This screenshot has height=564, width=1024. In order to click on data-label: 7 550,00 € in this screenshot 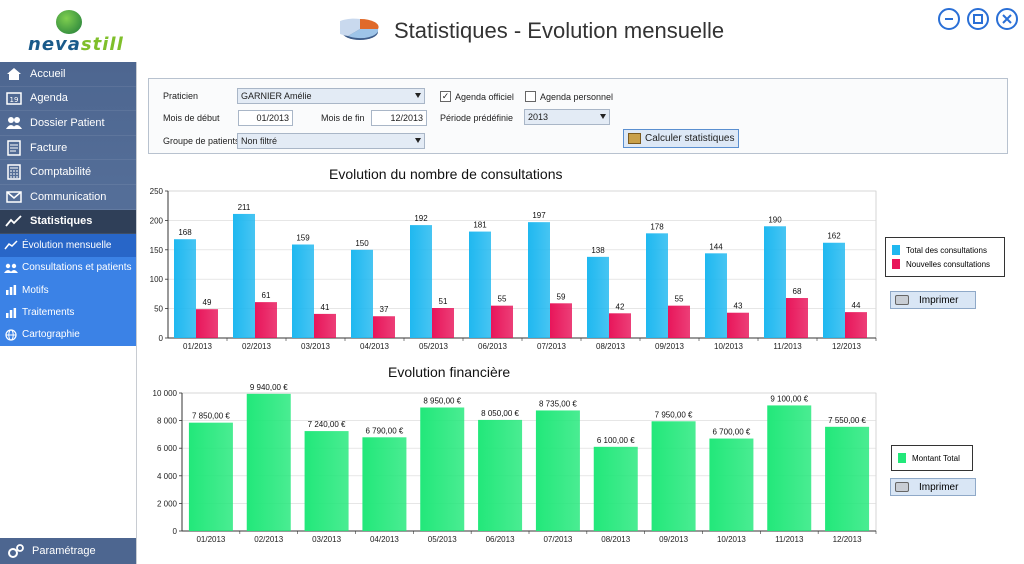, I will do `click(847, 420)`.